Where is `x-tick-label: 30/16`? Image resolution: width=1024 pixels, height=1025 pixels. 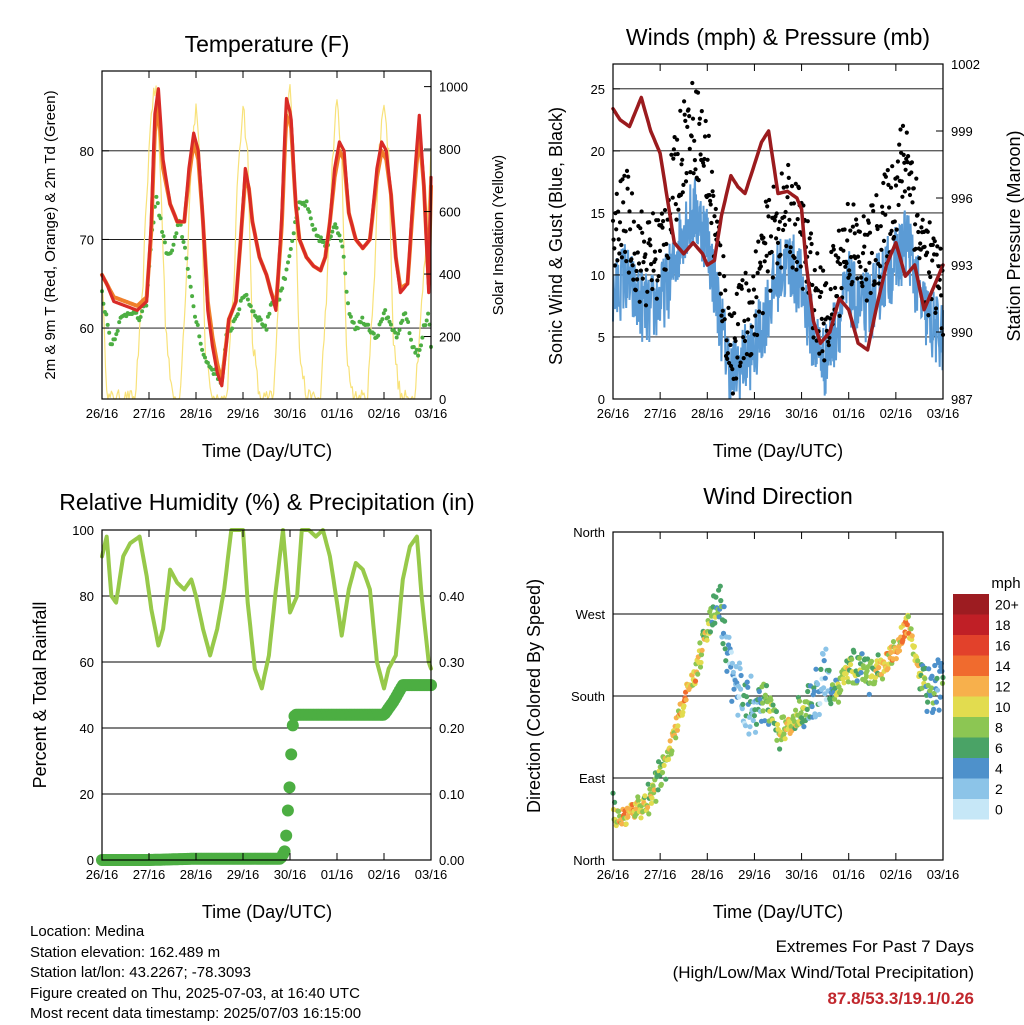
x-tick-label: 30/16 is located at coordinates (290, 413).